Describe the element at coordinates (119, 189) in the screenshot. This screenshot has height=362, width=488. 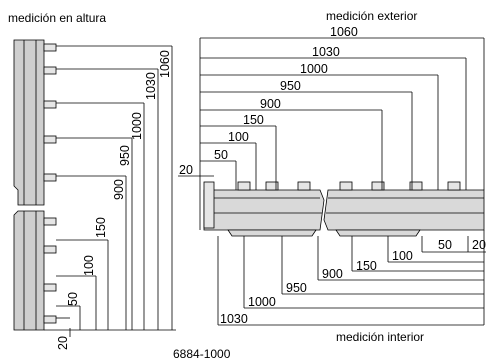
I see `vertical-measure-900: 900` at that location.